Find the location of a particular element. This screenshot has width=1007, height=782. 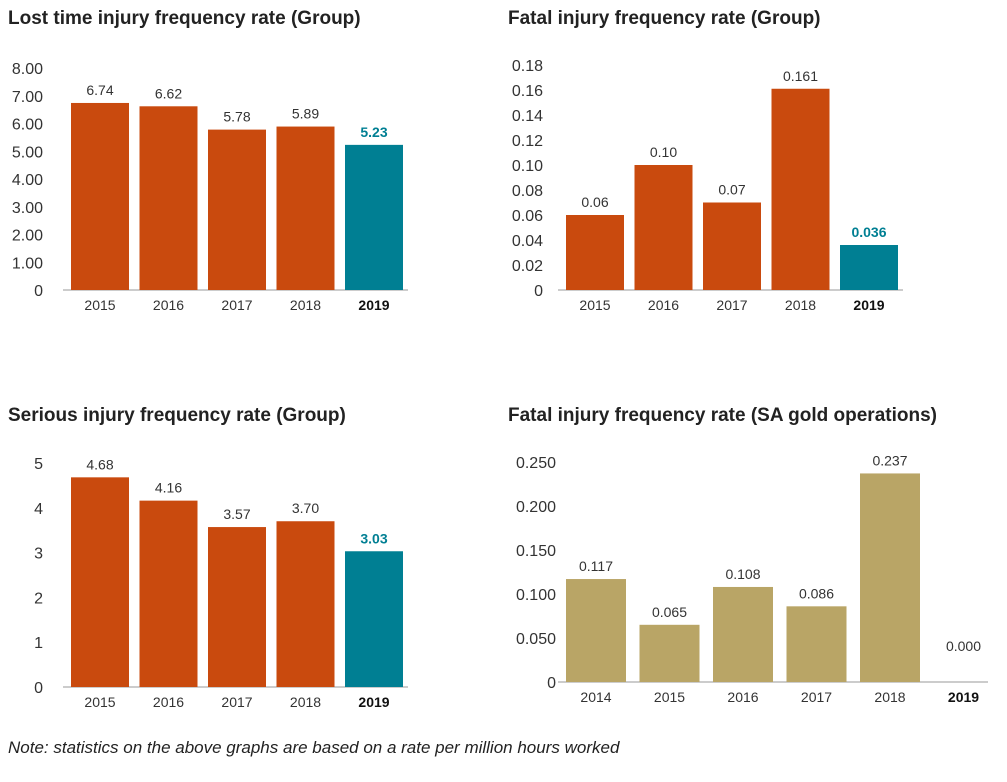

data-label-2016: 4.16 is located at coordinates (168, 488).